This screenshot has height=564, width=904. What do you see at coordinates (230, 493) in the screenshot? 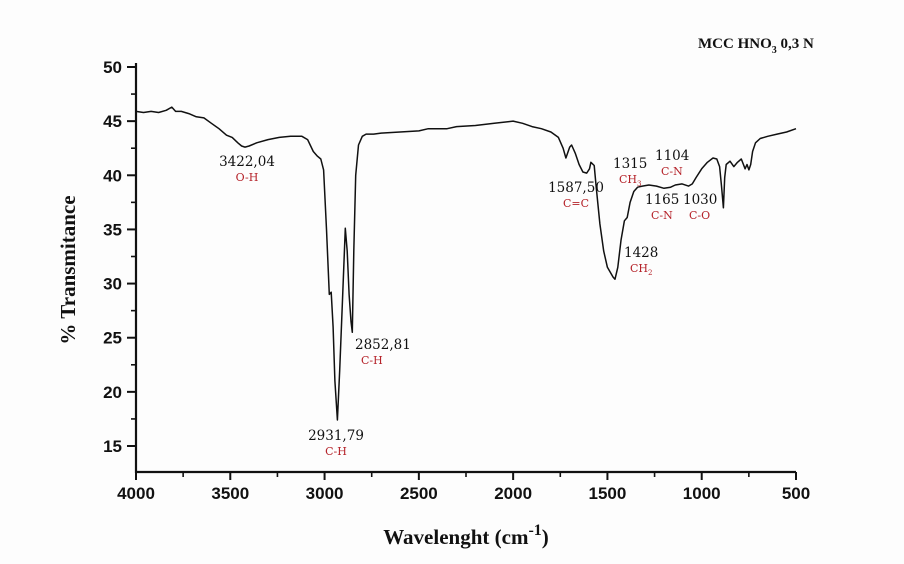
I see `x-tick-label: 3500` at bounding box center [230, 493].